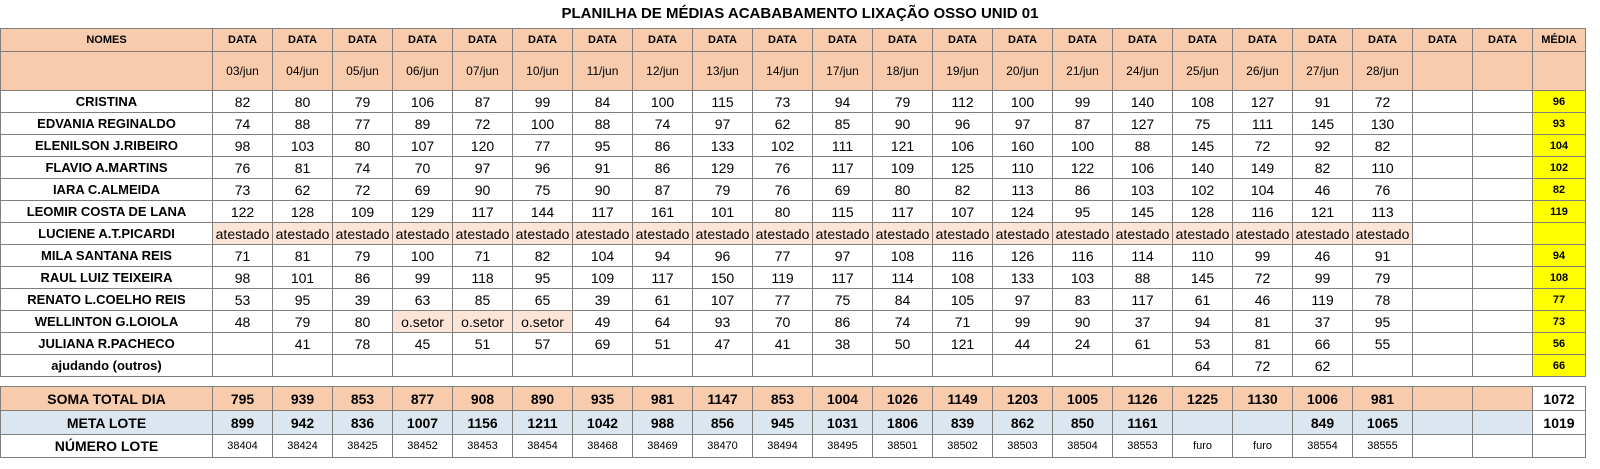  What do you see at coordinates (602, 277) in the screenshot?
I see `score-cell: 109` at bounding box center [602, 277].